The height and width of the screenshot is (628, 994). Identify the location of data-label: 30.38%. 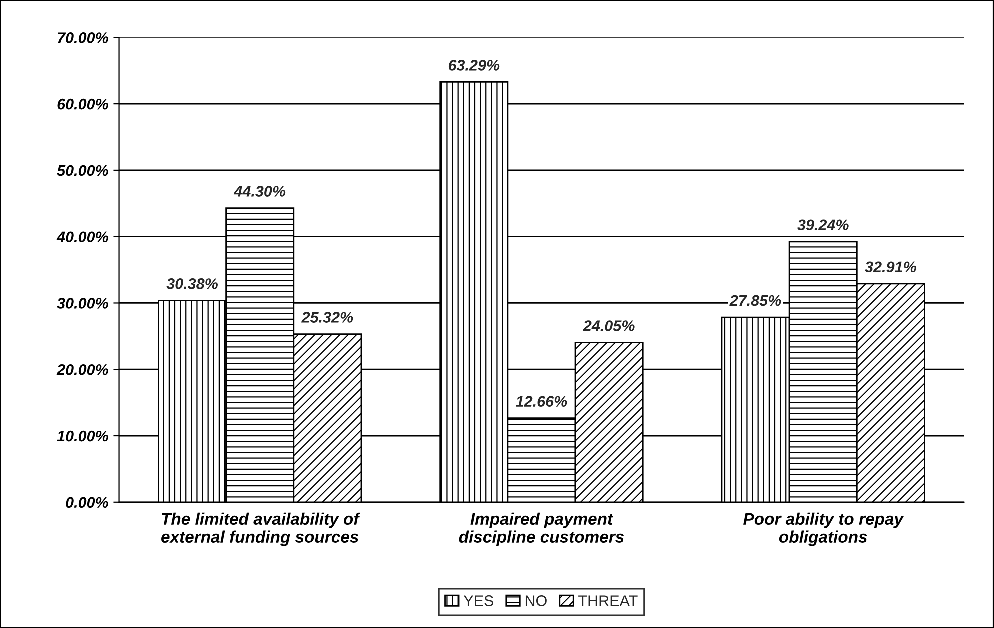
(192, 284).